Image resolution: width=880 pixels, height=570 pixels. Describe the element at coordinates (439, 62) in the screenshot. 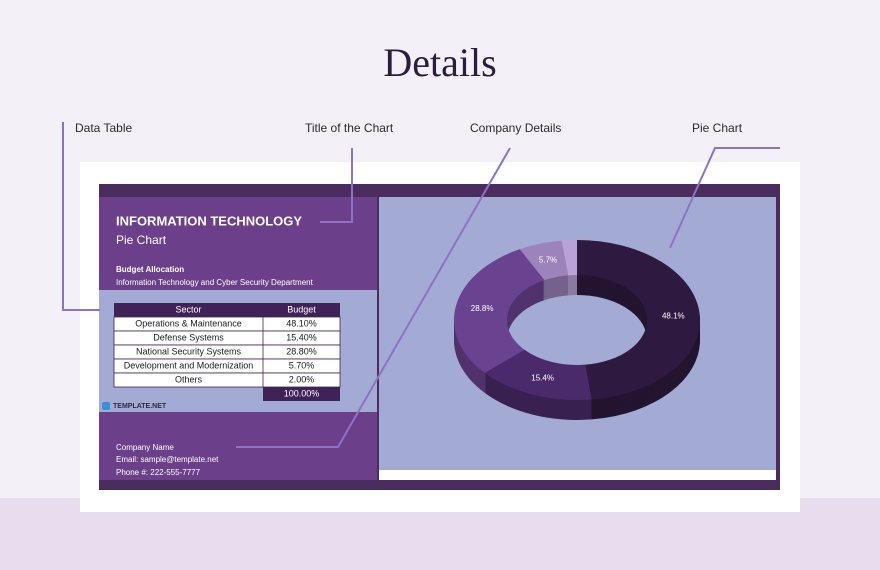

I see `heading: Details` at that location.